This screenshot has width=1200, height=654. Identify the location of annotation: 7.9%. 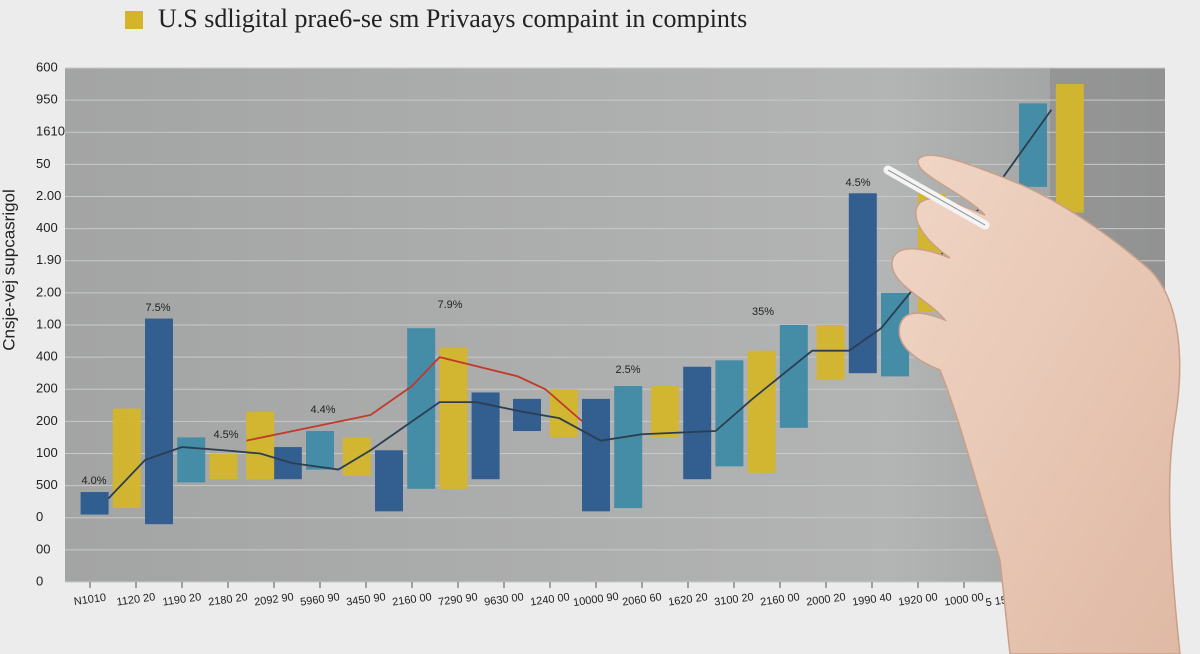
(449, 305).